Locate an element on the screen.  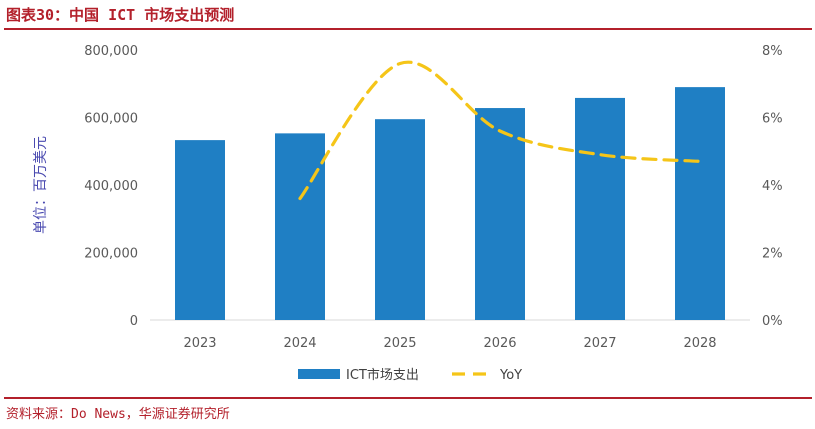
left-y-tick-label: 600,000 is located at coordinates (111, 119).